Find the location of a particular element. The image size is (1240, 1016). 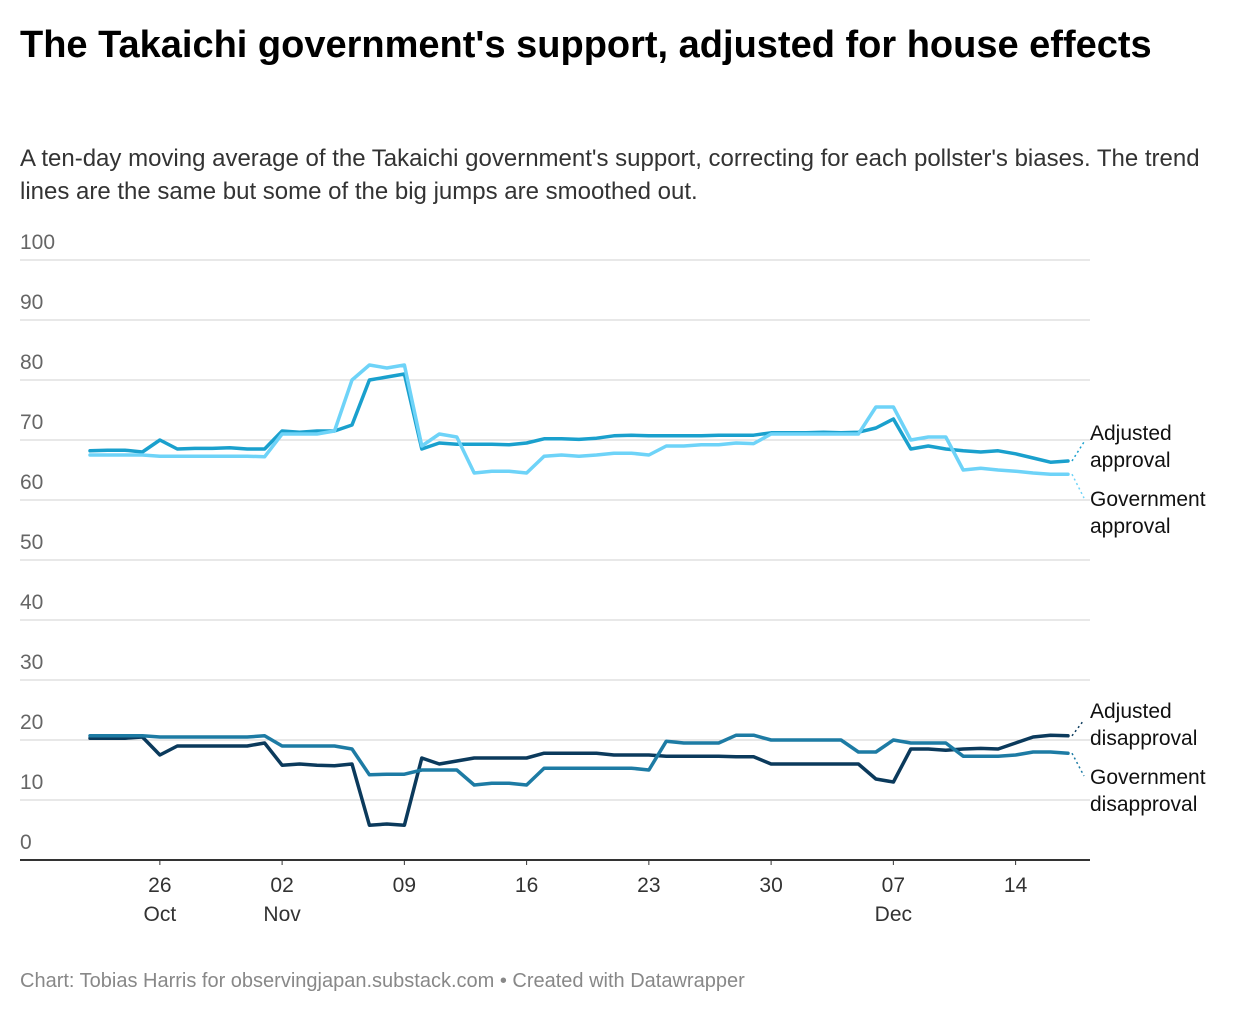

series-label: Government disapproval is located at coordinates (1148, 791).